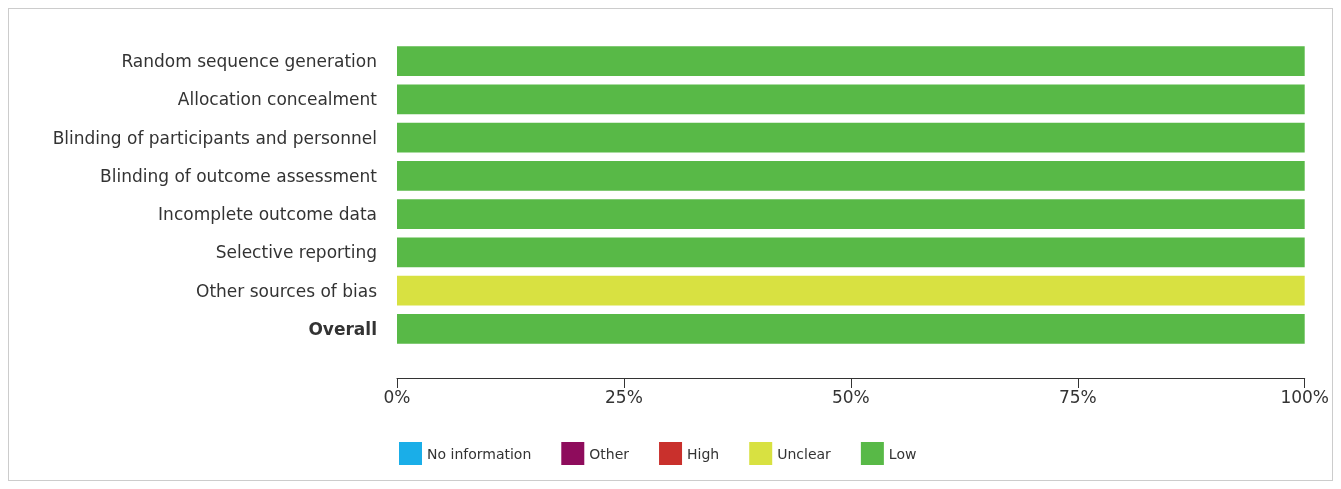  Describe the element at coordinates (342, 328) in the screenshot. I see `y-tick-label: Overall` at that location.